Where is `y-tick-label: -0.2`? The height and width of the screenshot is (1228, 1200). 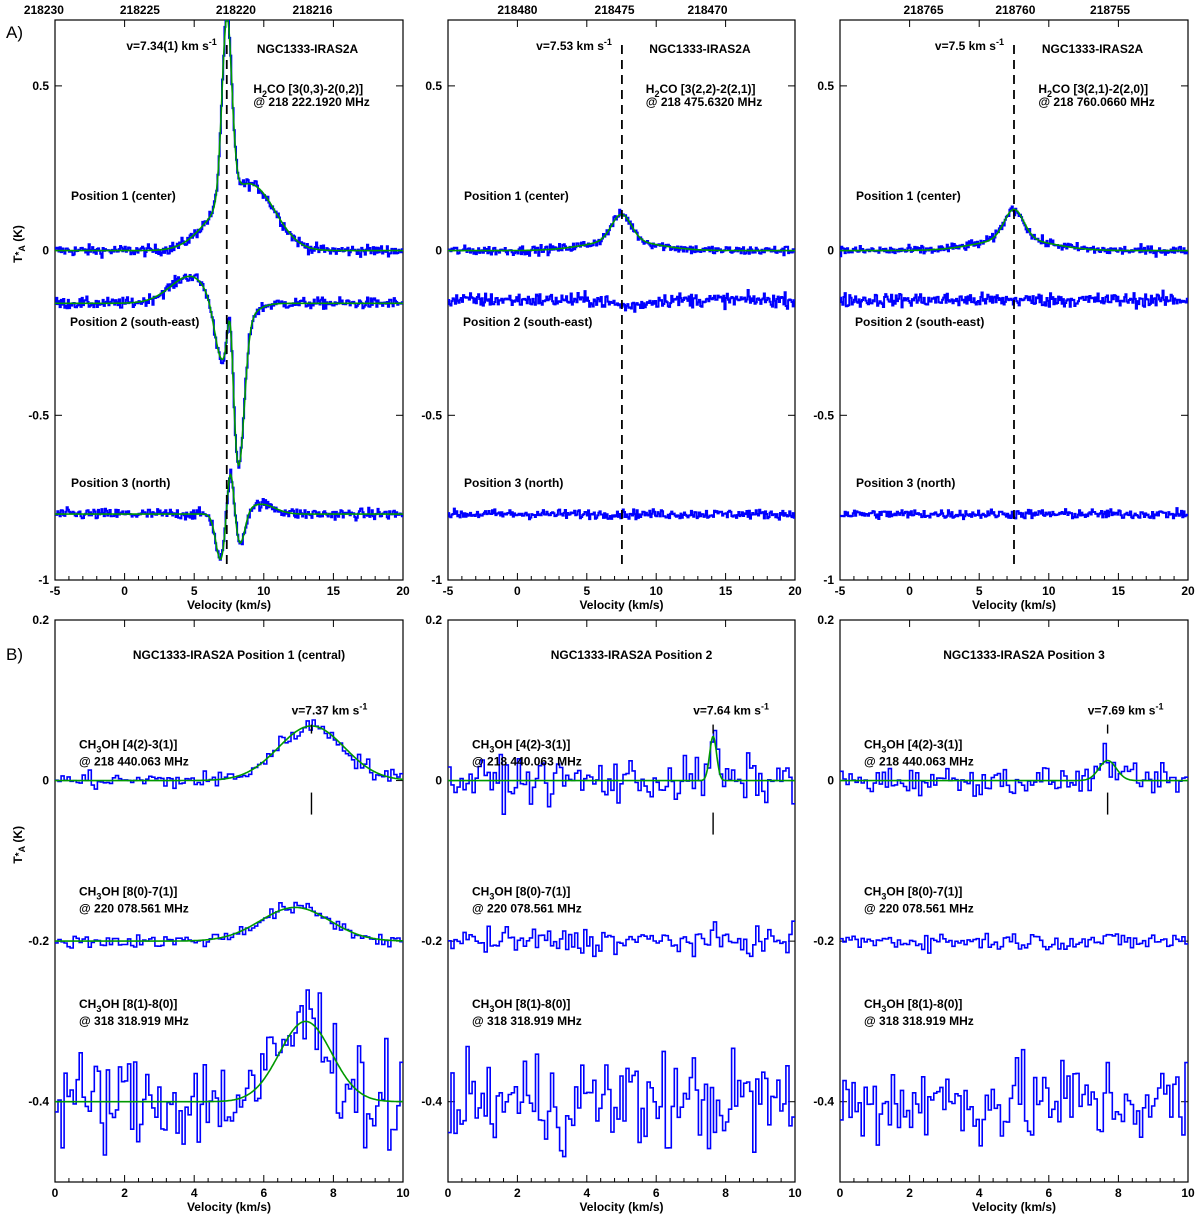
y-tick-label: -0.2 is located at coordinates (38, 941).